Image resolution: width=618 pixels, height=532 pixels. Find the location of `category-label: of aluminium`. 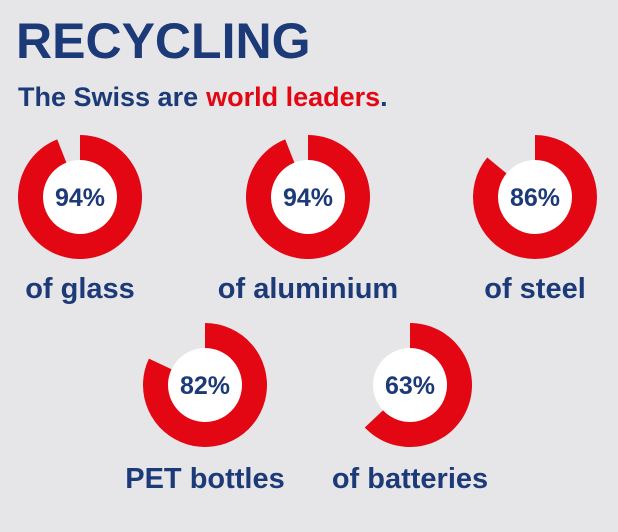

category-label: of aluminium is located at coordinates (308, 289).